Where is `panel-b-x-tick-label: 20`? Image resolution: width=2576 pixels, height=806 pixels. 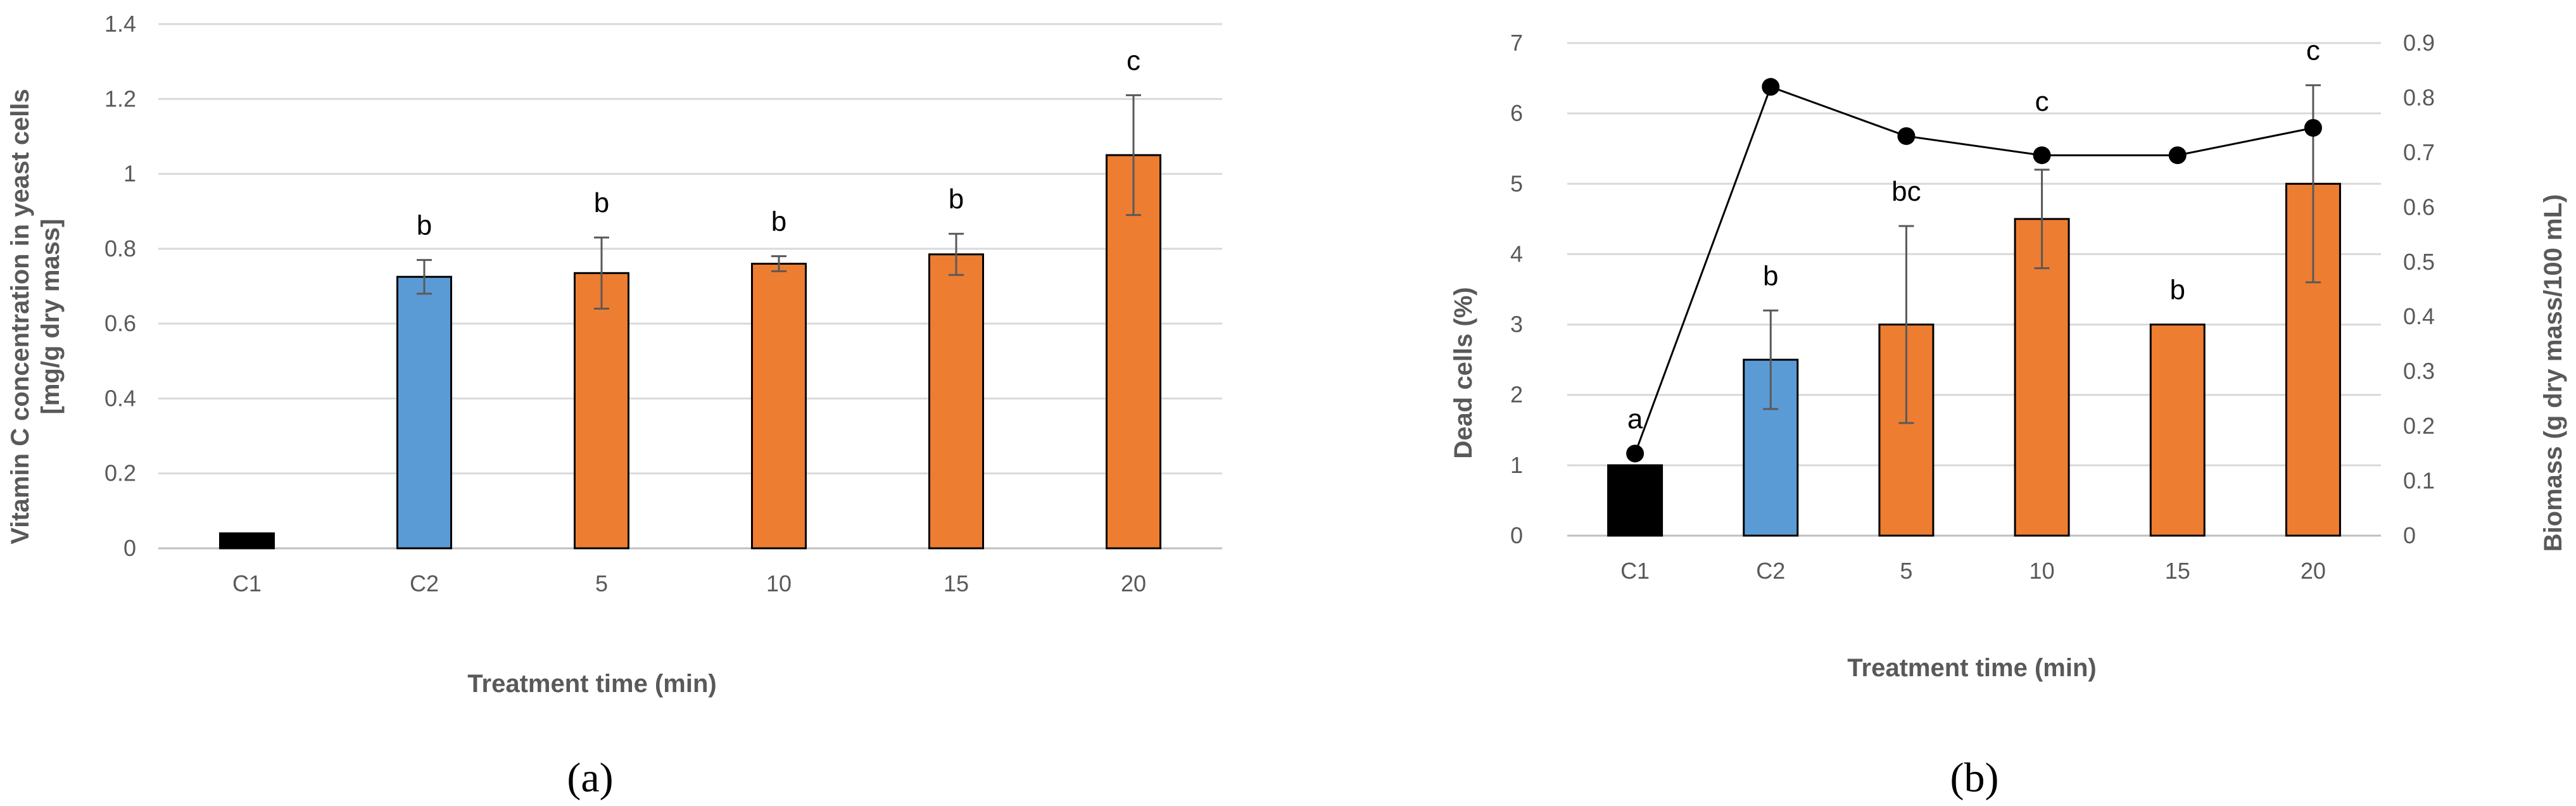 panel-b-x-tick-label: 20 is located at coordinates (2313, 571).